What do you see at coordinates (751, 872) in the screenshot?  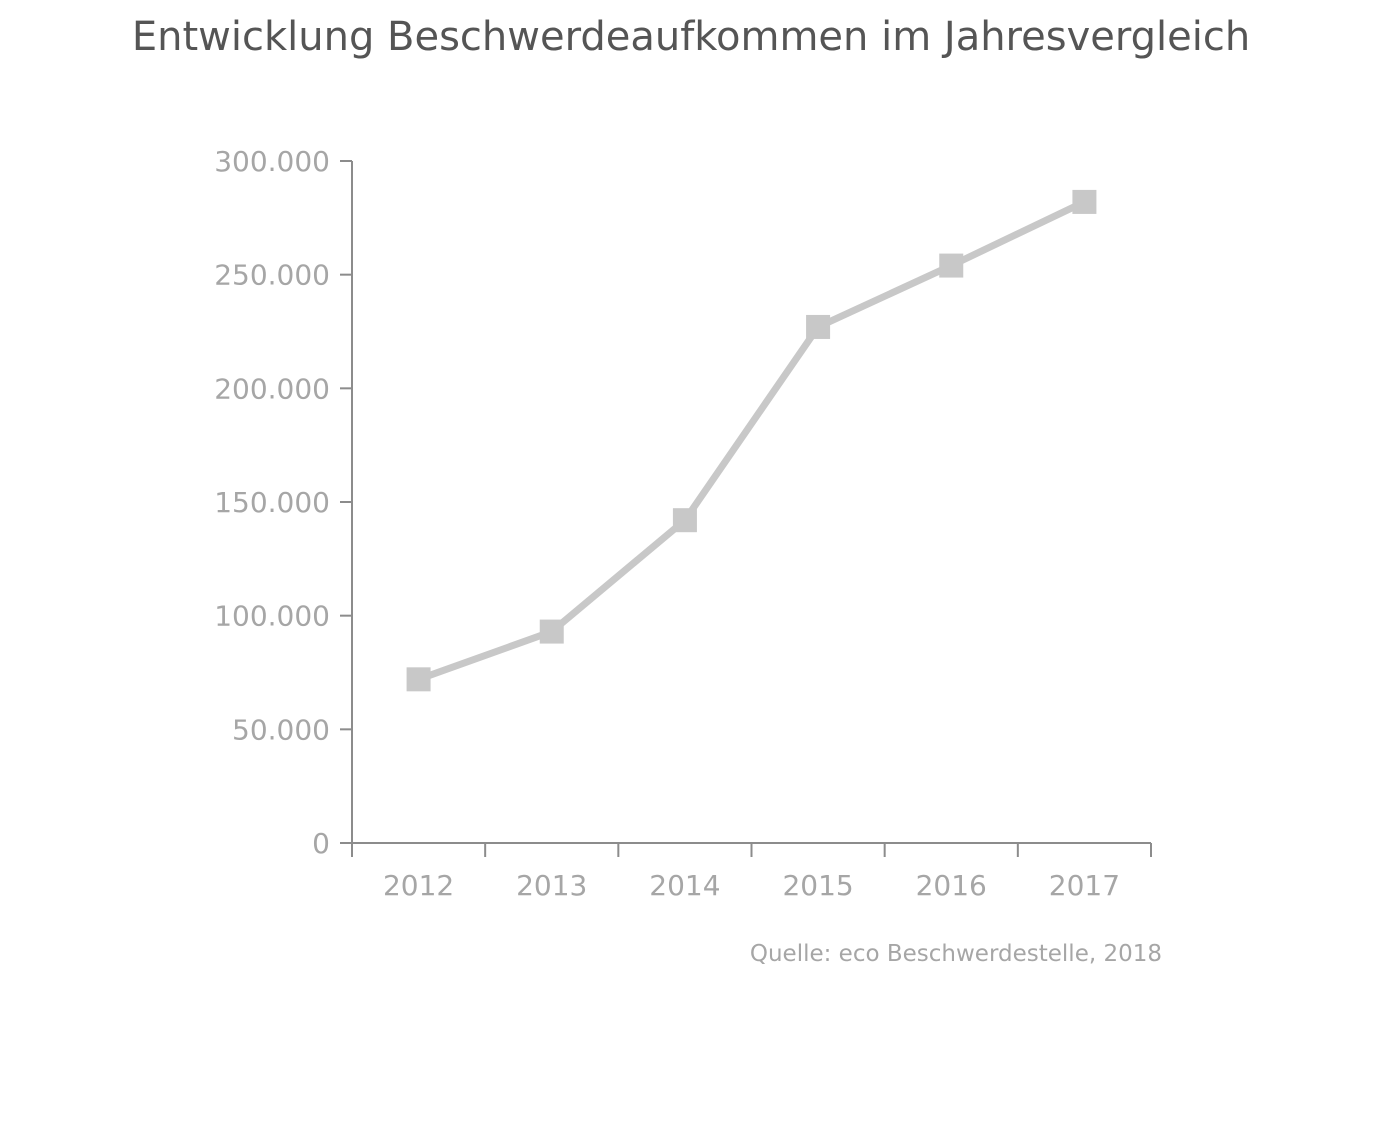 I see `x-axis: 2012 2013 2014 2015 2016 2017` at bounding box center [751, 872].